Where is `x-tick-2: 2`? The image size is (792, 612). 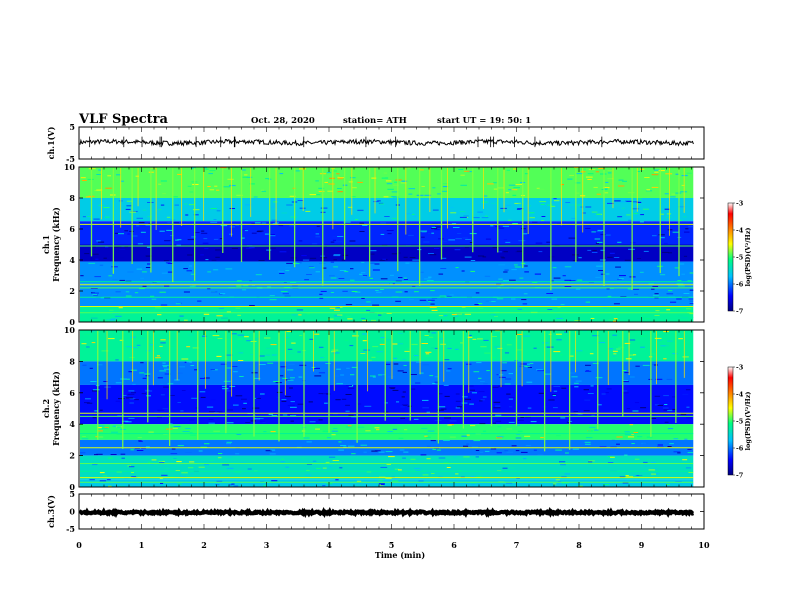
x-tick-2: 2 is located at coordinates (204, 545).